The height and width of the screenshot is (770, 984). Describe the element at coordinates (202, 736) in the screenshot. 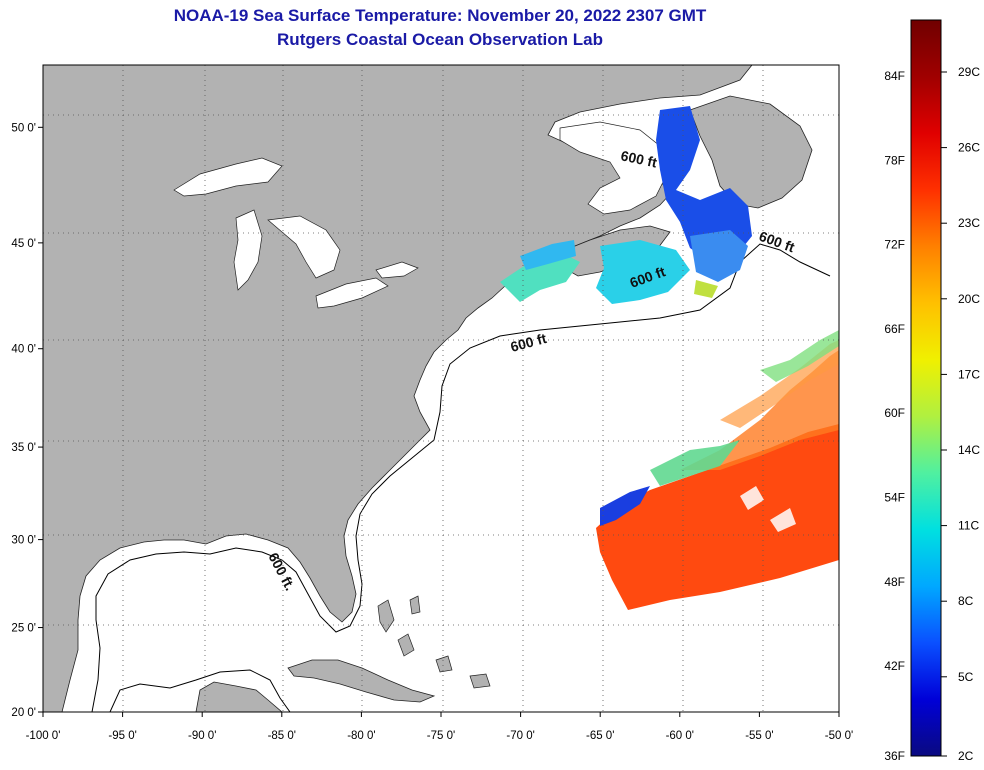

I see `x-tick-label: -90 0'` at that location.